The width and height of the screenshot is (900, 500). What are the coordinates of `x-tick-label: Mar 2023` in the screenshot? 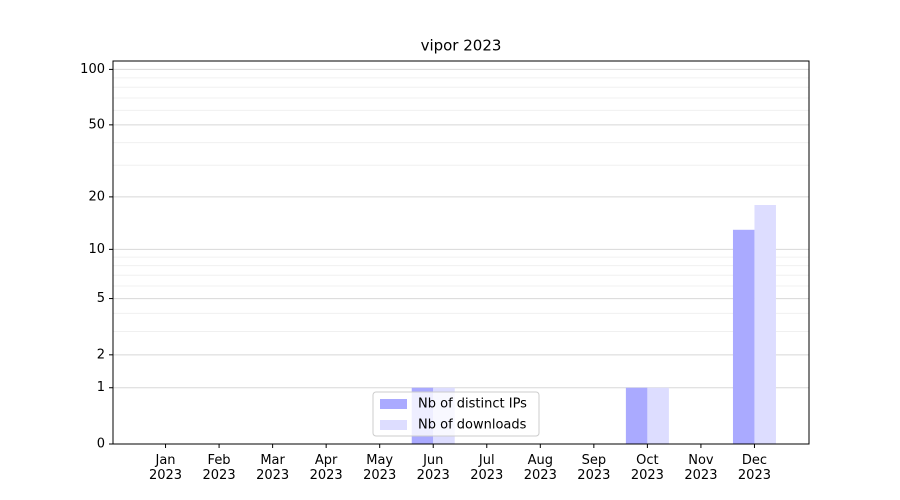 It's located at (273, 468).